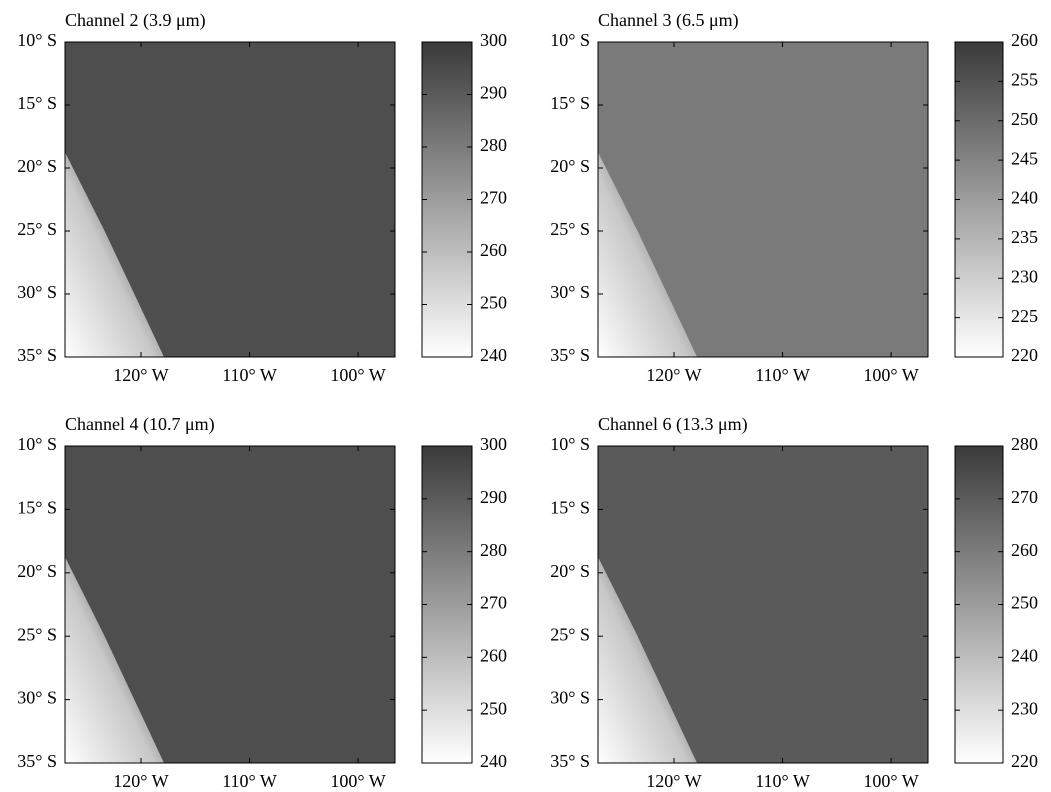 The width and height of the screenshot is (1051, 792). What do you see at coordinates (135, 20) in the screenshot?
I see `panel-title: Channel 2 (3.9 μm)` at bounding box center [135, 20].